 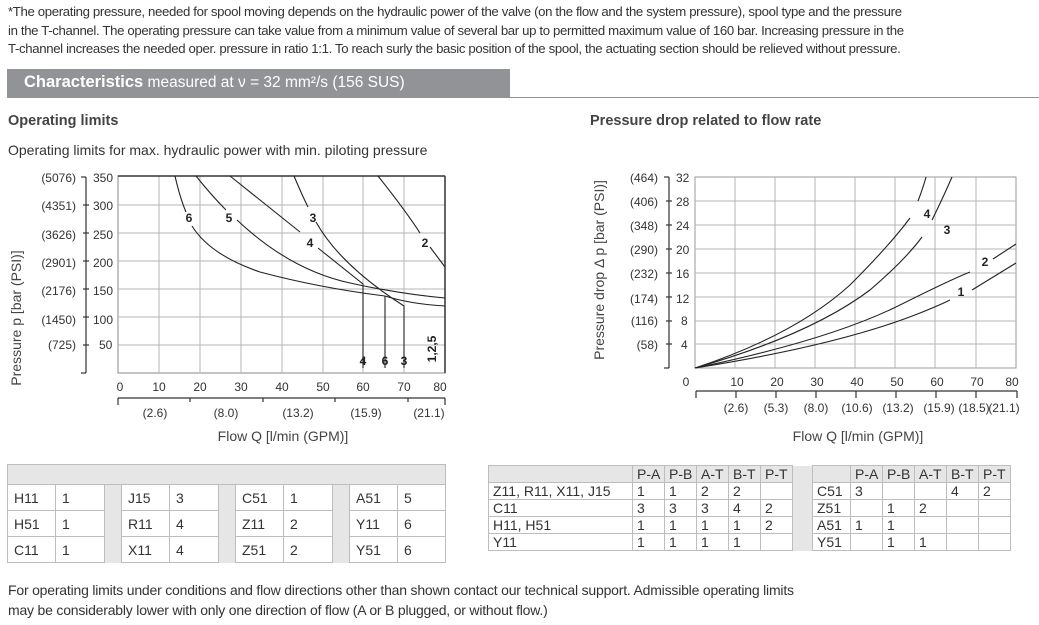 I want to click on value-cell: 3, so click(x=648, y=508).